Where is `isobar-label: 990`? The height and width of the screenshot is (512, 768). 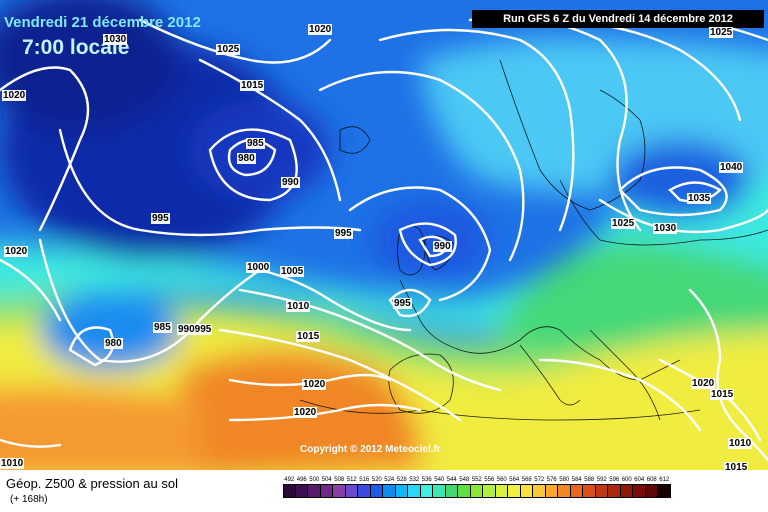 isobar-label: 990 is located at coordinates (442, 246).